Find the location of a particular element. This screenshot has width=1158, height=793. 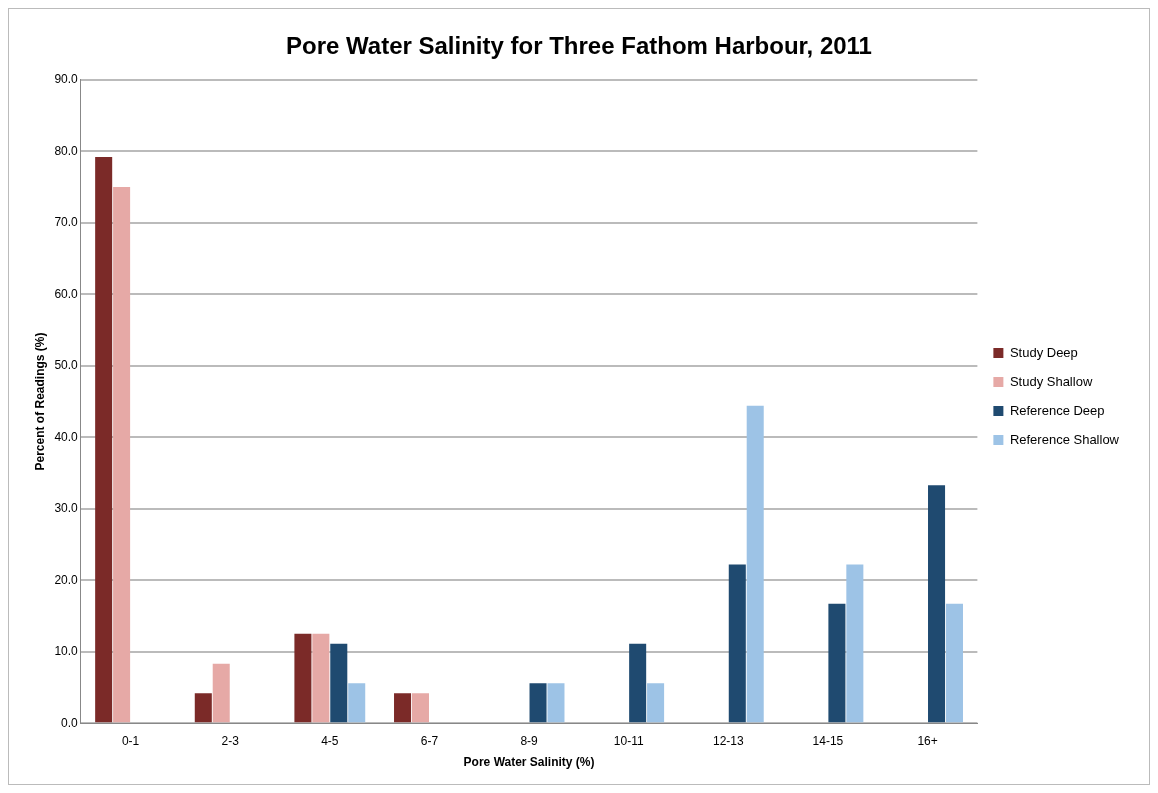

y-tick-label: 10.0 is located at coordinates (66, 651).